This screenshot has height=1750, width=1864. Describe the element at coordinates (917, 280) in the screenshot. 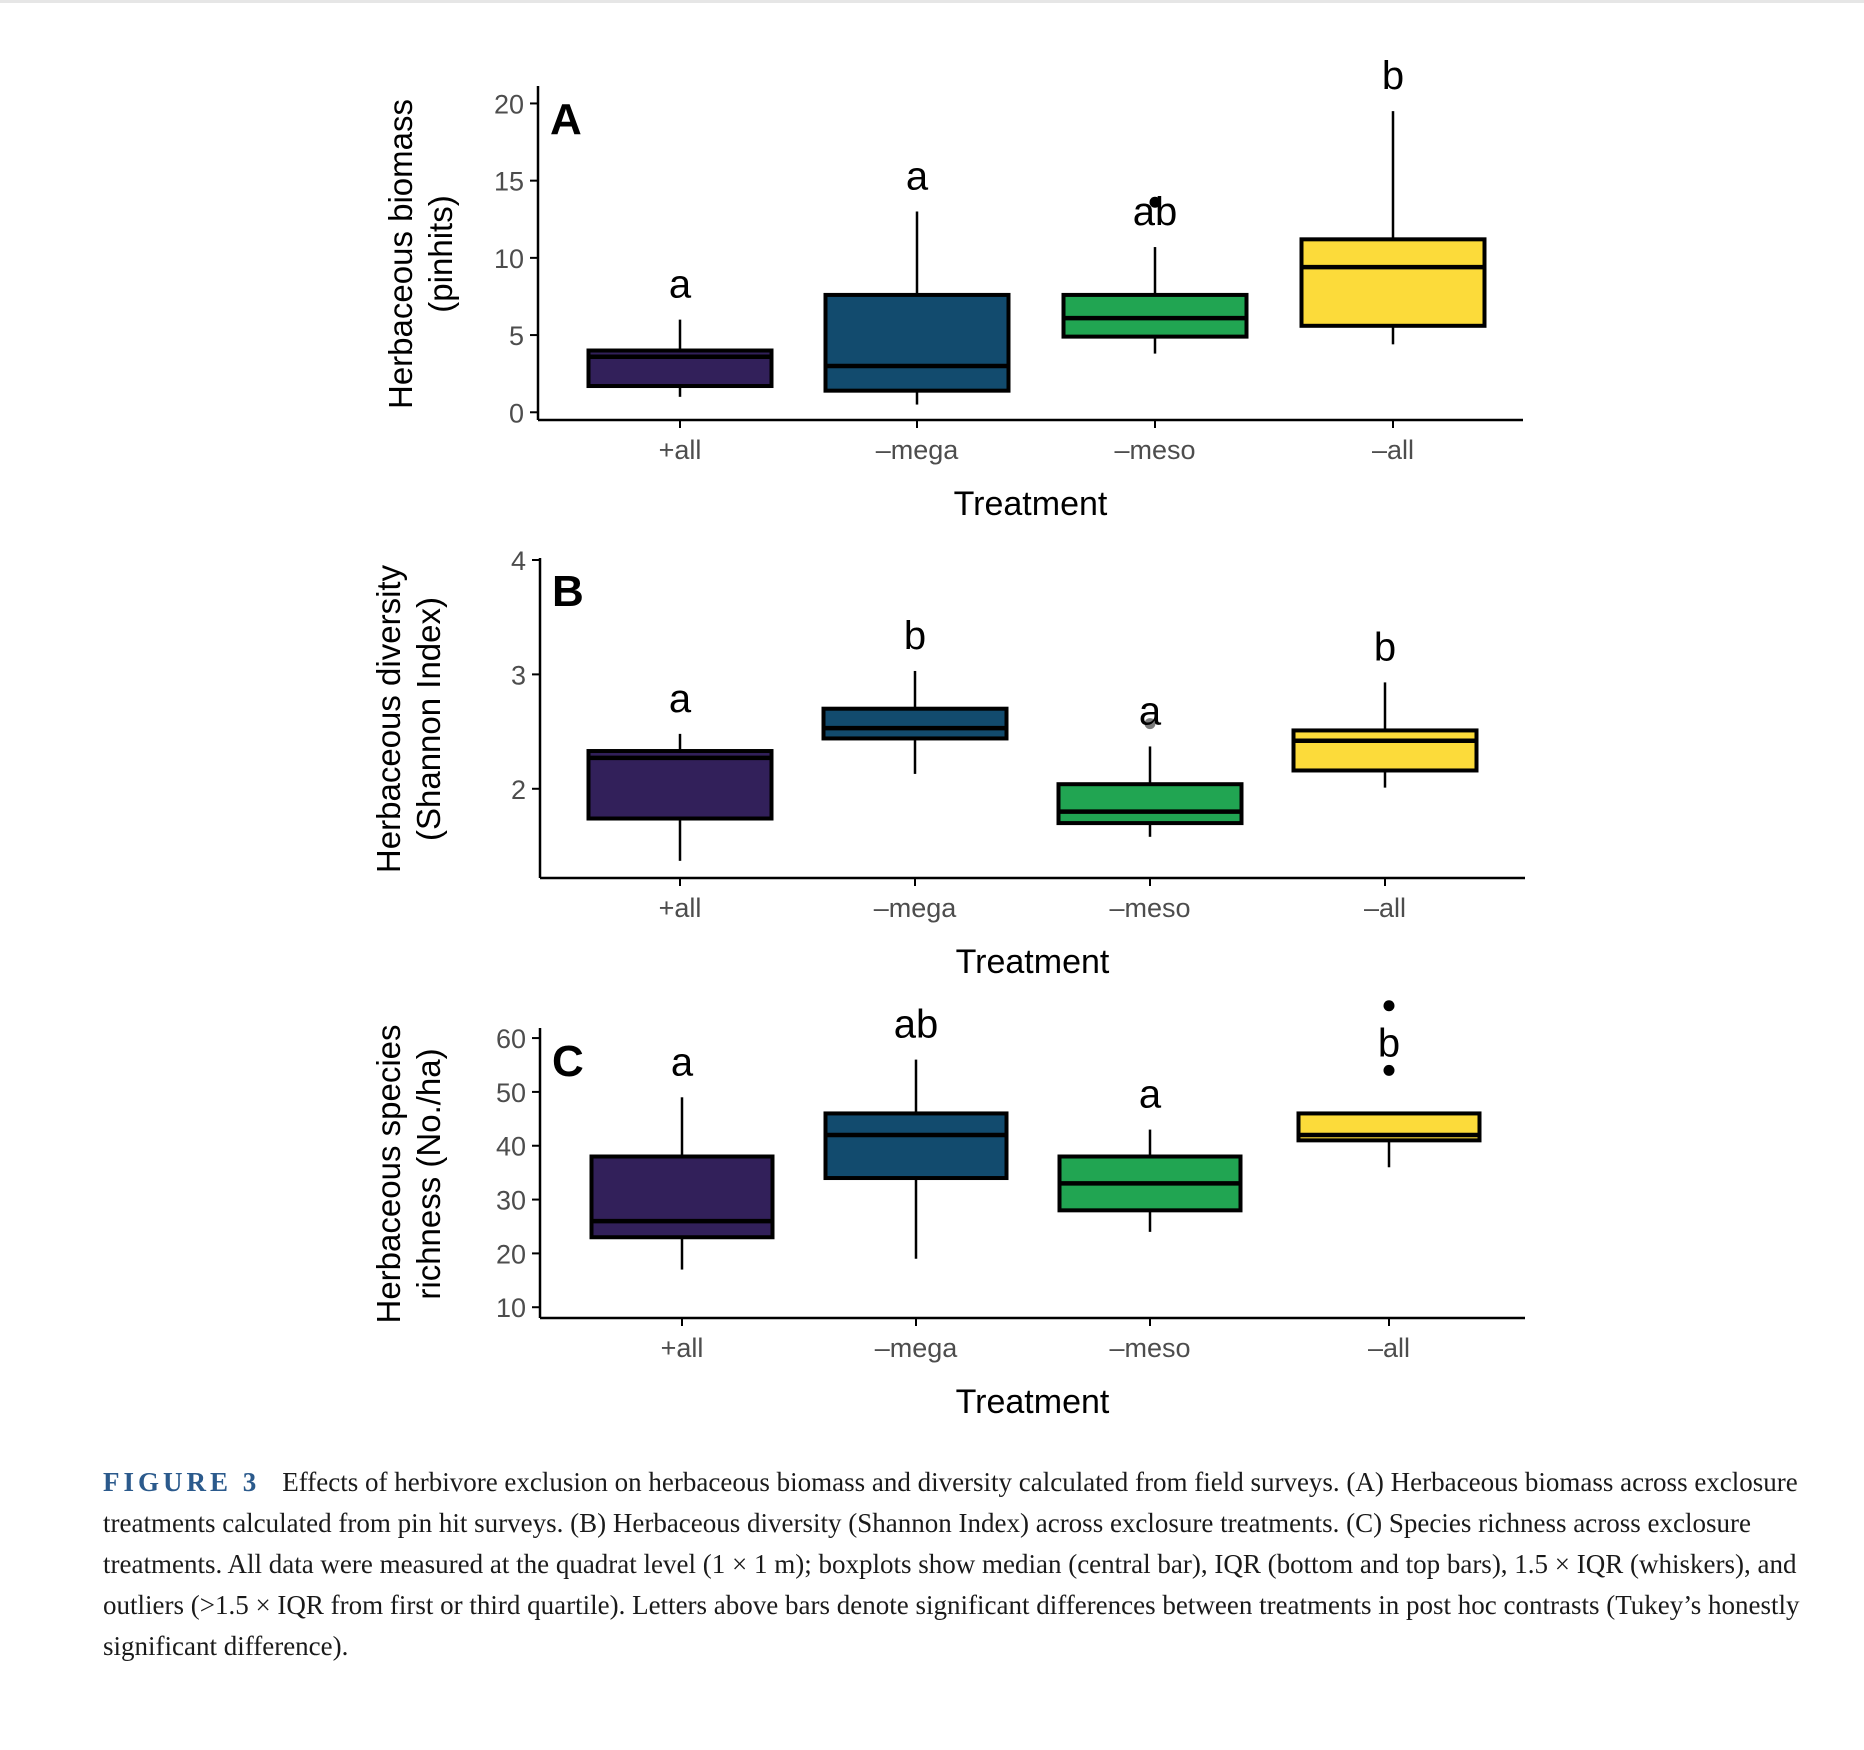

I see `box-minus-mega: a` at that location.